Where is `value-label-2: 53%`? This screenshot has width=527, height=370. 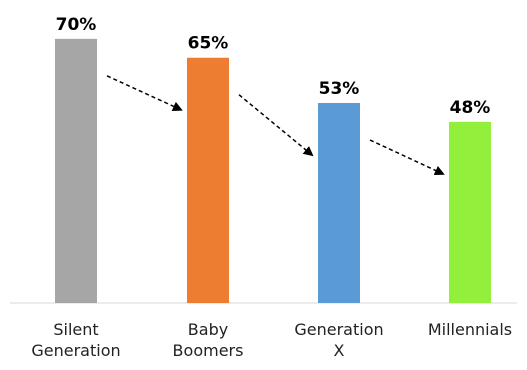
value-label-2: 53% is located at coordinates (339, 89).